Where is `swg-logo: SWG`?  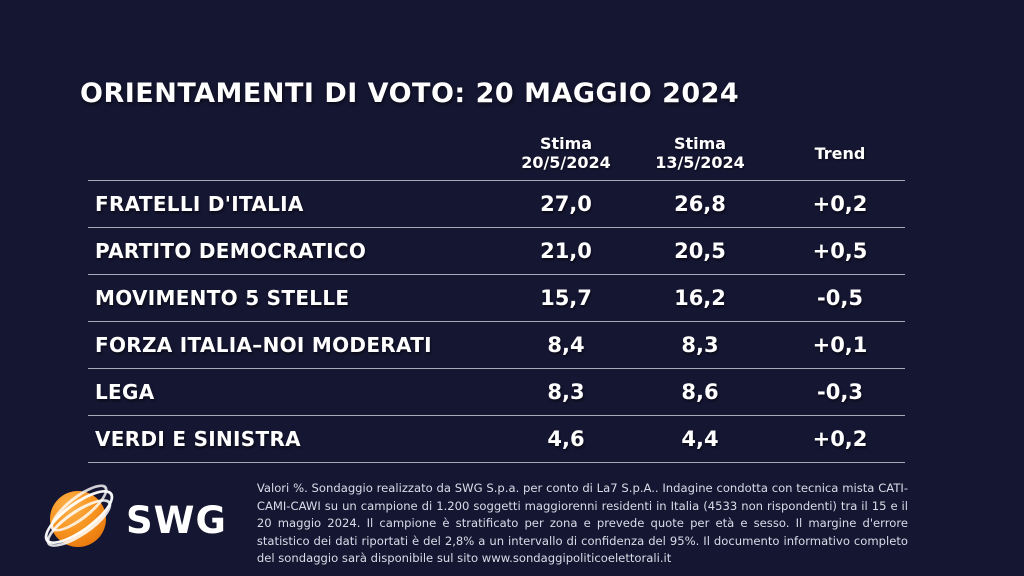
swg-logo: SWG is located at coordinates (132, 516).